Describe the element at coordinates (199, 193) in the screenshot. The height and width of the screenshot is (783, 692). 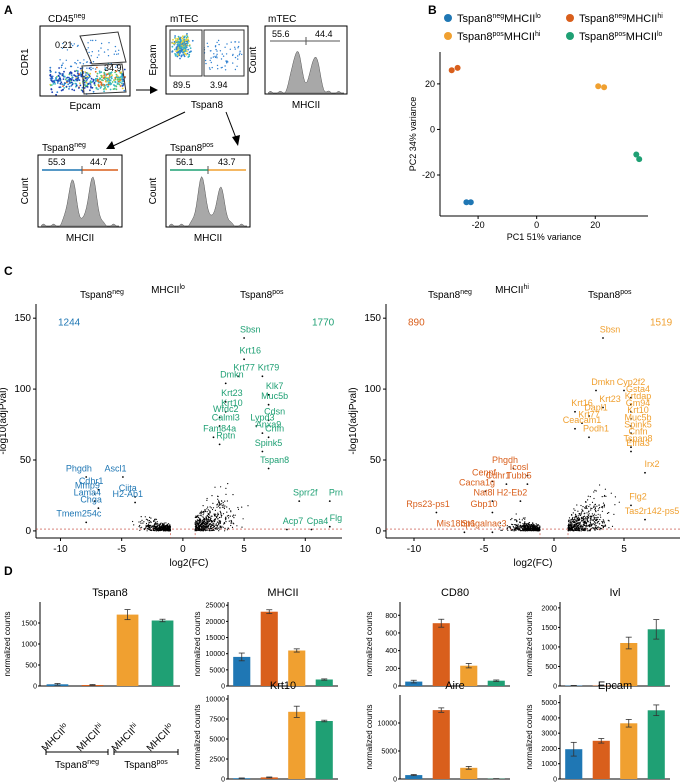
I see `histogram-tspan8pos-mhcii: Tspan8pos 56.1 43.7 Count MHCII` at that location.